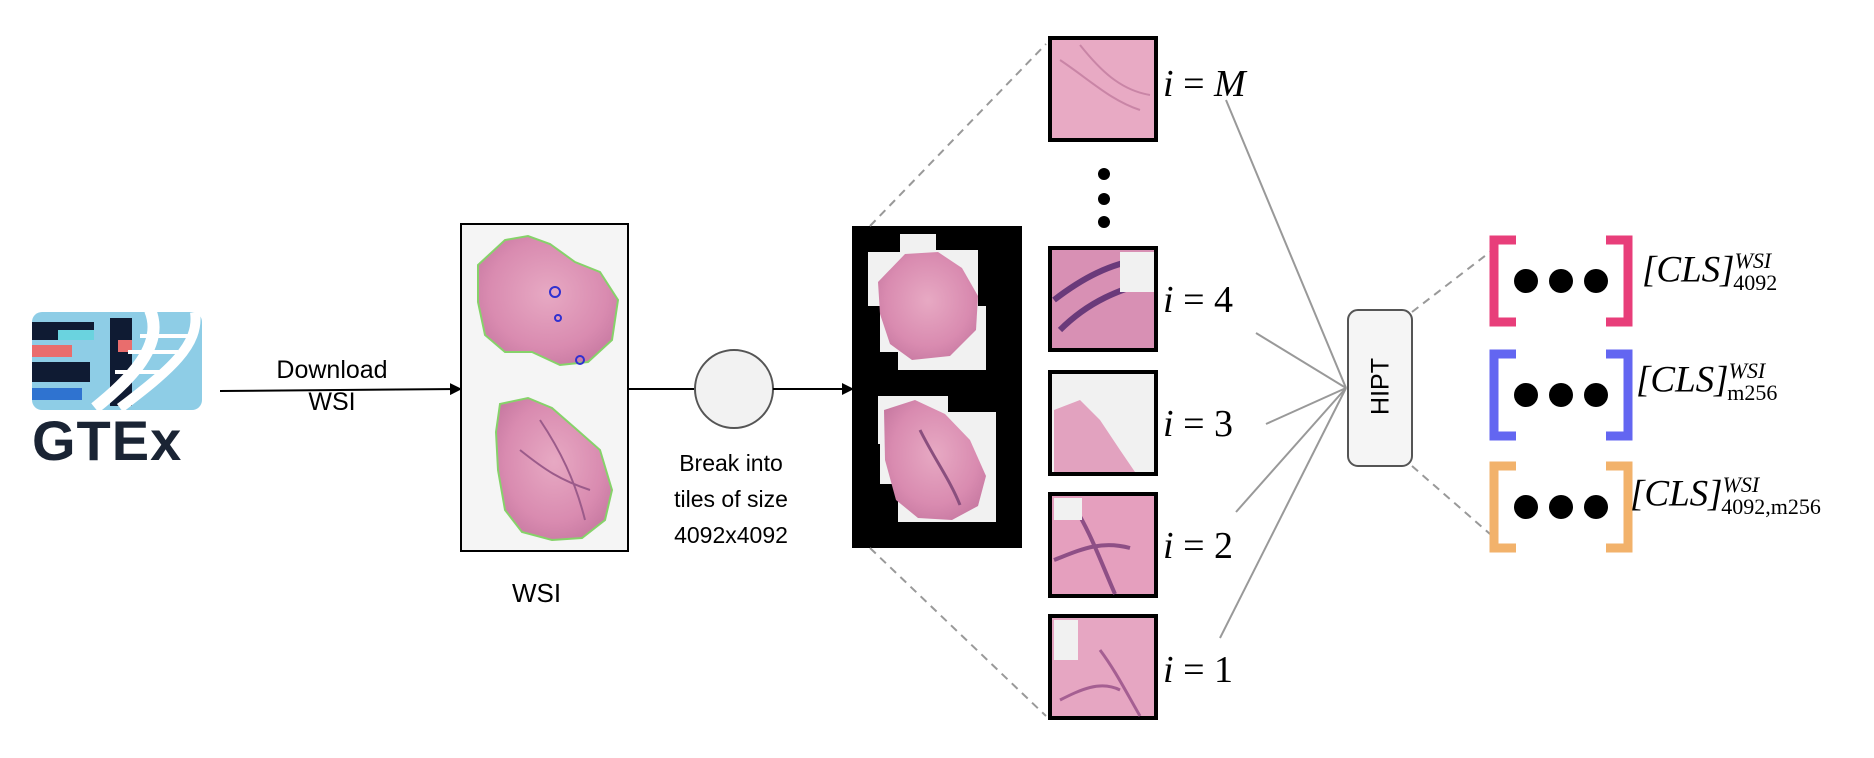  I want to click on download-label: Download WSI, so click(332, 386).